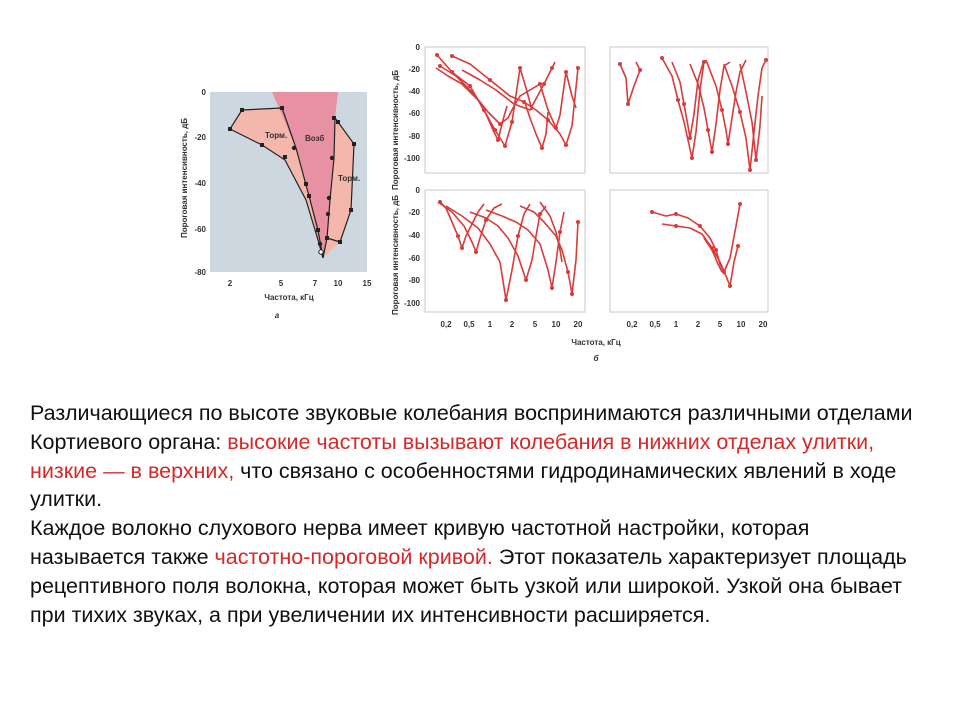 This screenshot has width=960, height=720. I want to click on panel-bottom-left, so click(505, 251).